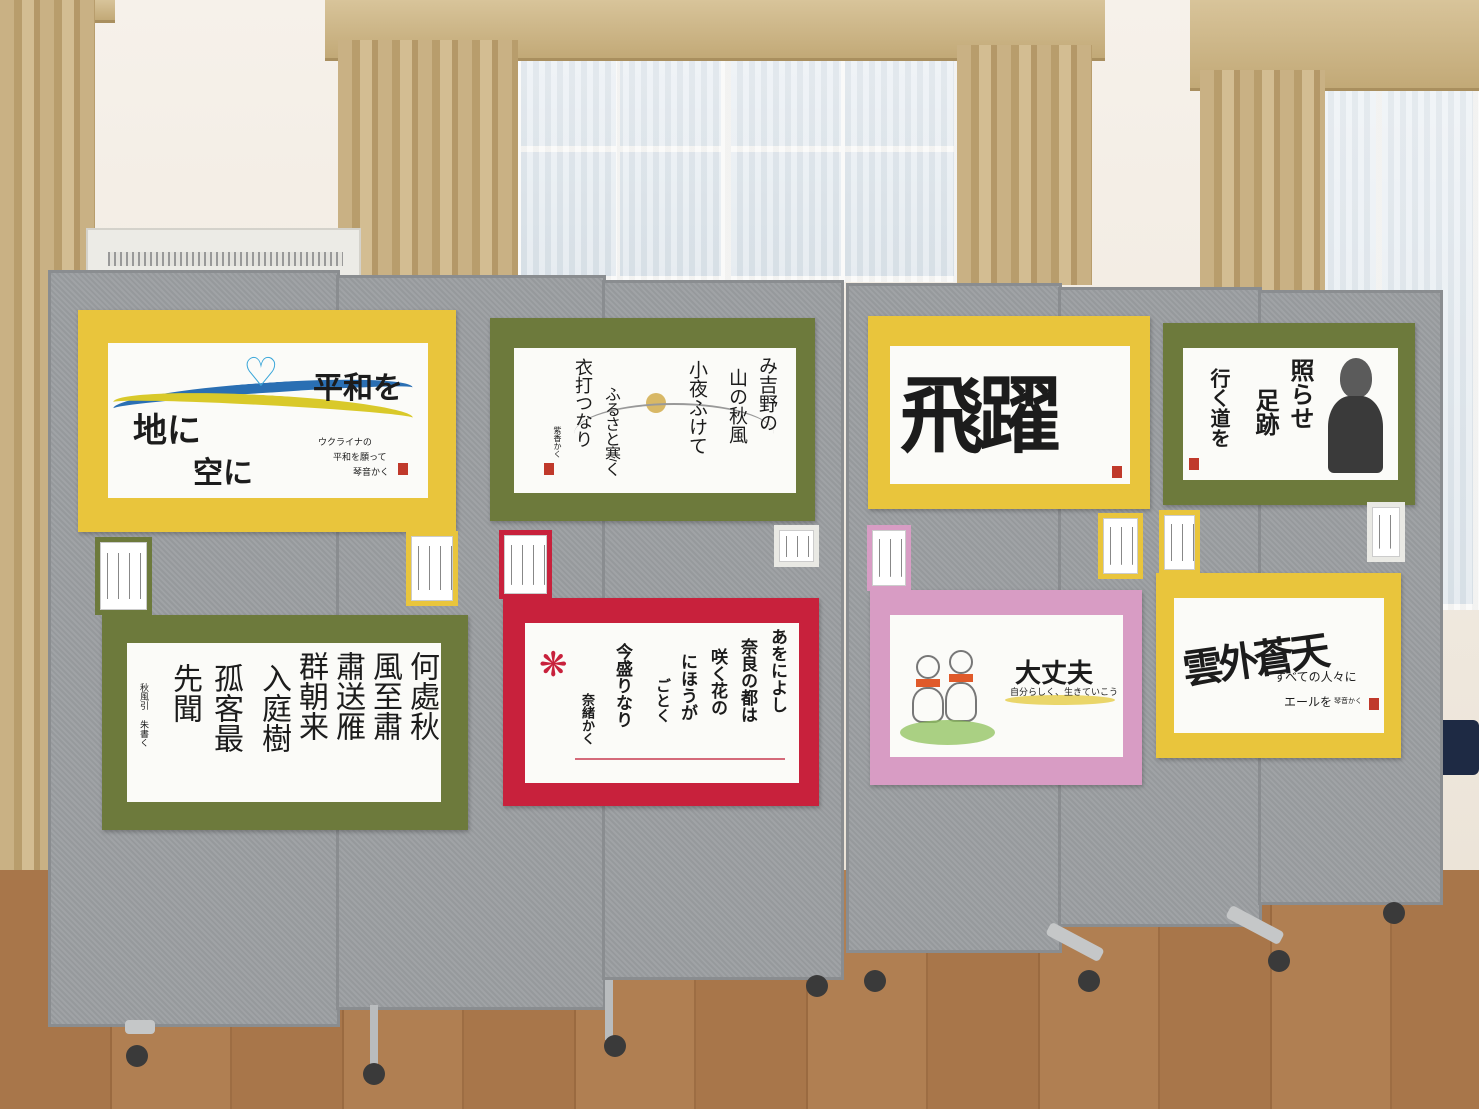 The image size is (1479, 1109). I want to click on sheer-curtain-center, so click(737, 151).